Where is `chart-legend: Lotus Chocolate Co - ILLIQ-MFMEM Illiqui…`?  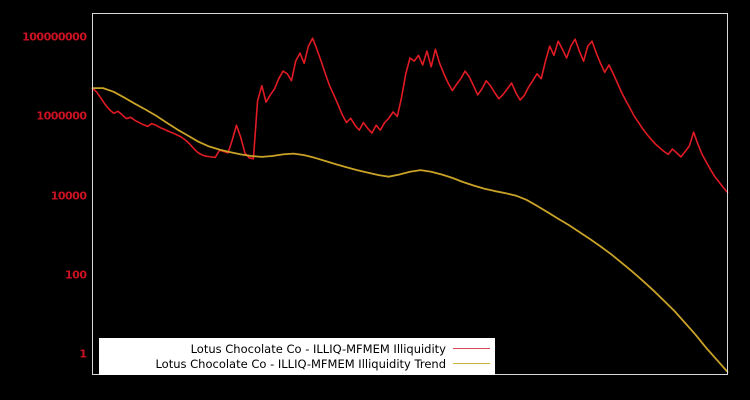 chart-legend: Lotus Chocolate Co - ILLIQ-MFMEM Illiqui… is located at coordinates (297, 356).